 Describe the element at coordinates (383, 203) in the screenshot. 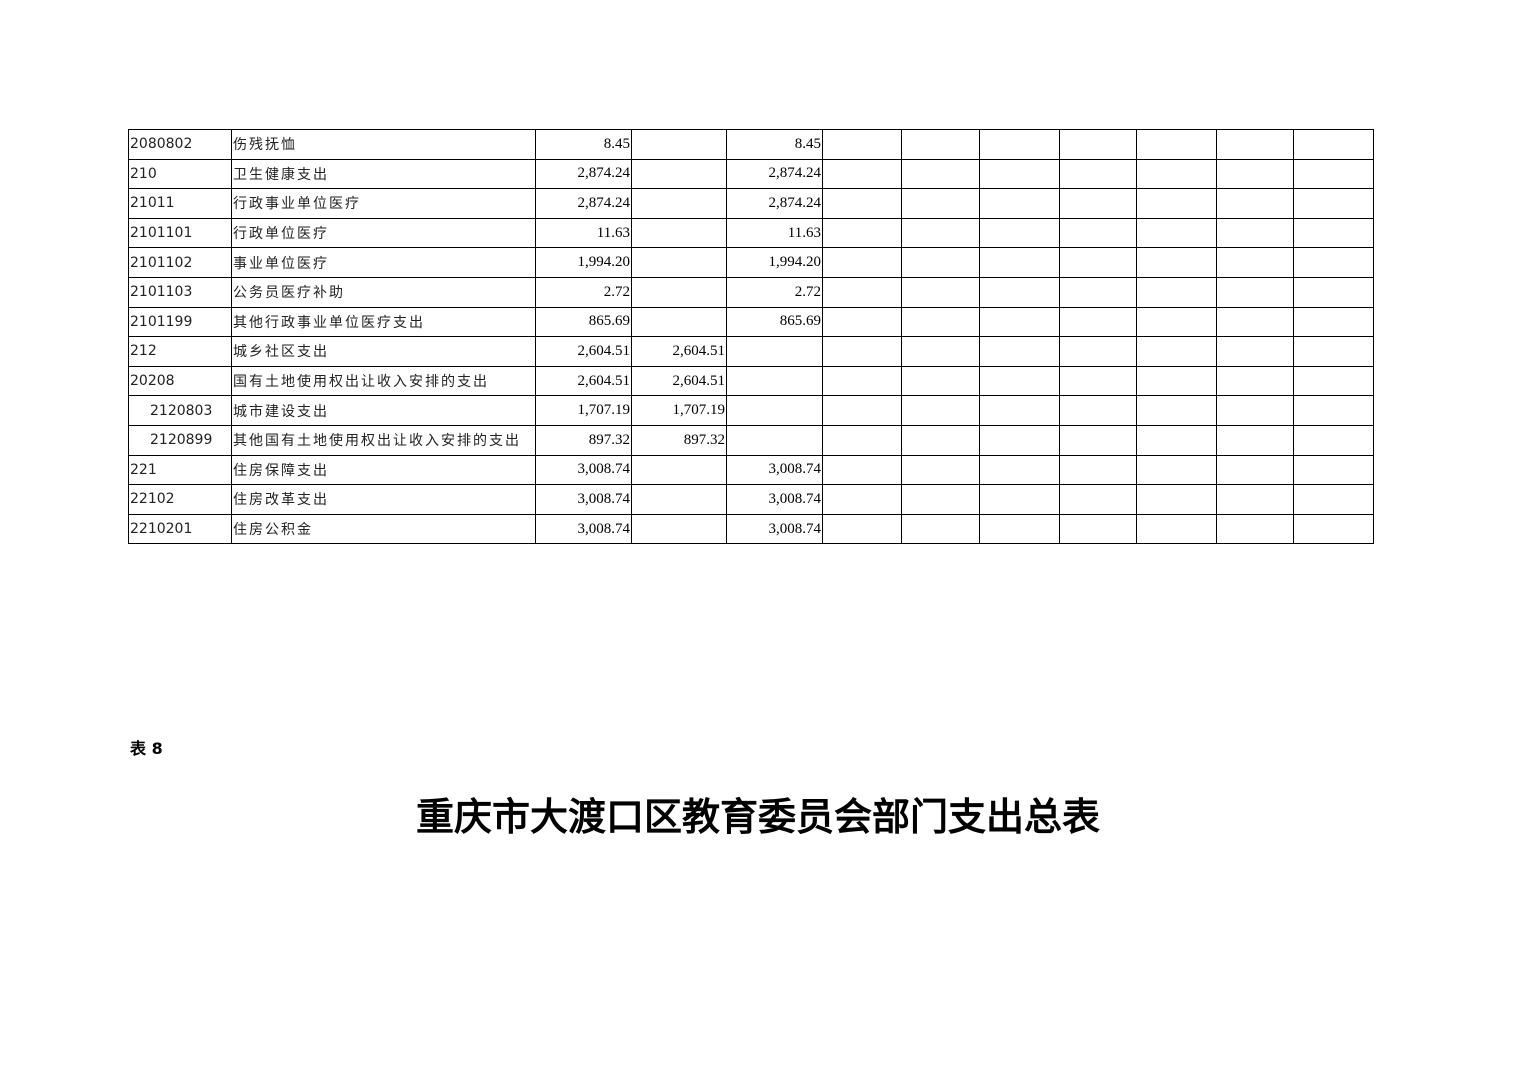

I see `row-name: 行政事业单位医疗` at that location.